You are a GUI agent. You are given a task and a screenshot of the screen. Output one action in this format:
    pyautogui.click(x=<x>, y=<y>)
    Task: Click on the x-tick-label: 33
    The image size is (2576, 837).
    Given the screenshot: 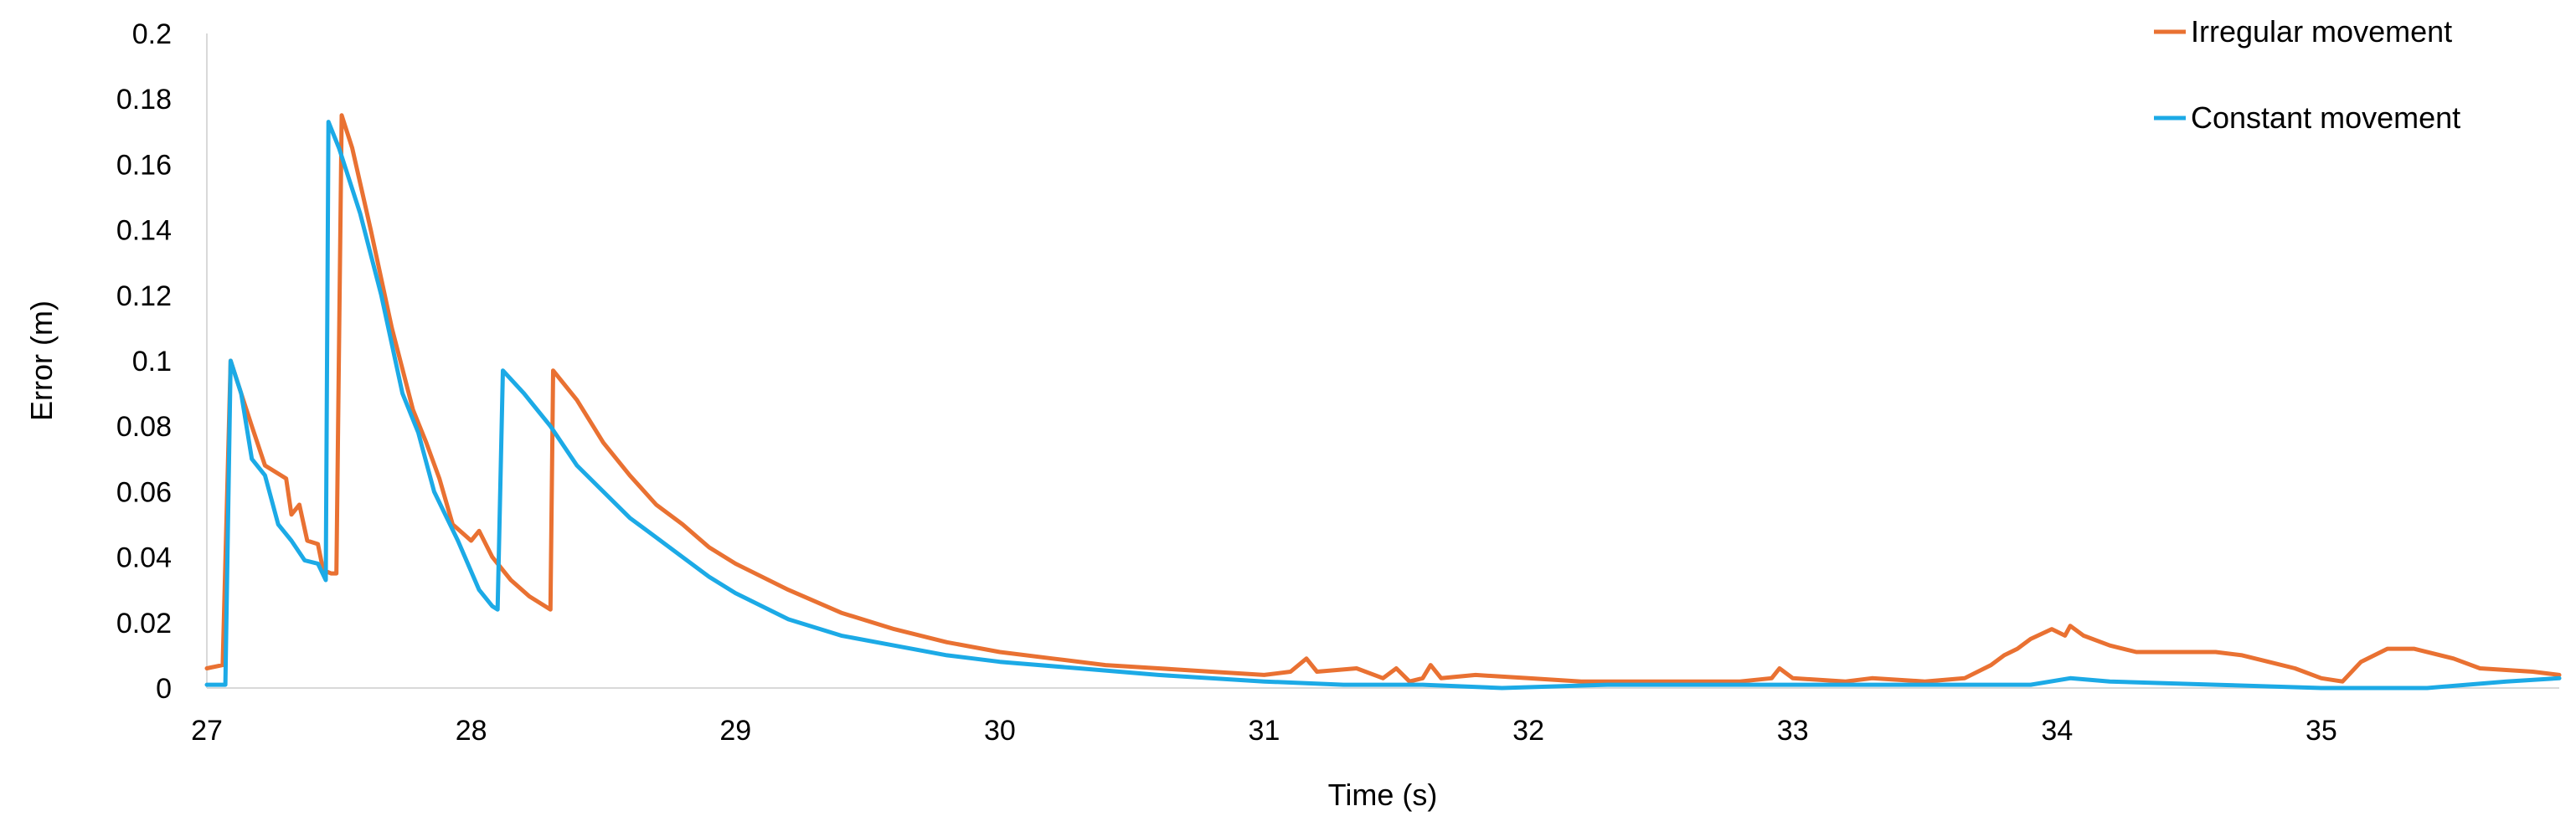 What is the action you would take?
    pyautogui.click(x=1793, y=731)
    